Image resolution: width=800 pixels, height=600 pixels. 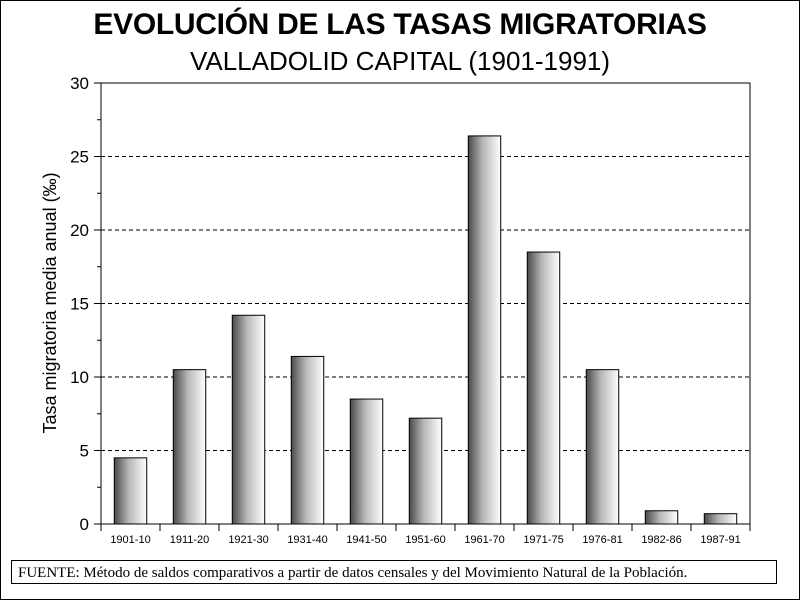 I want to click on chart-title: EVOLUCIÓN DE LAS TASAS MIGRATORIAS, so click(x=400, y=24).